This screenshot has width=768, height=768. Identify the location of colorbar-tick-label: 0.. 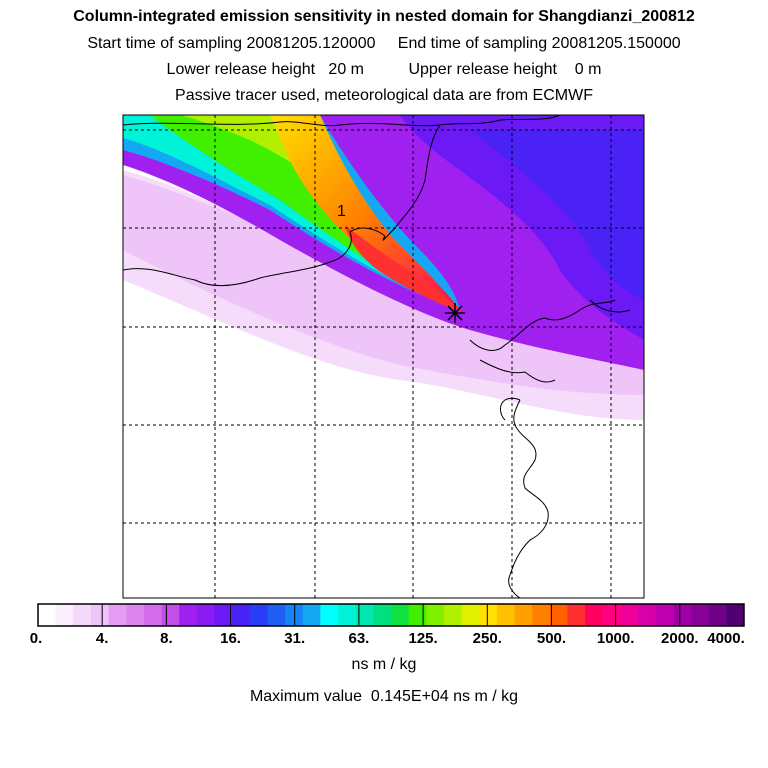
(36, 638).